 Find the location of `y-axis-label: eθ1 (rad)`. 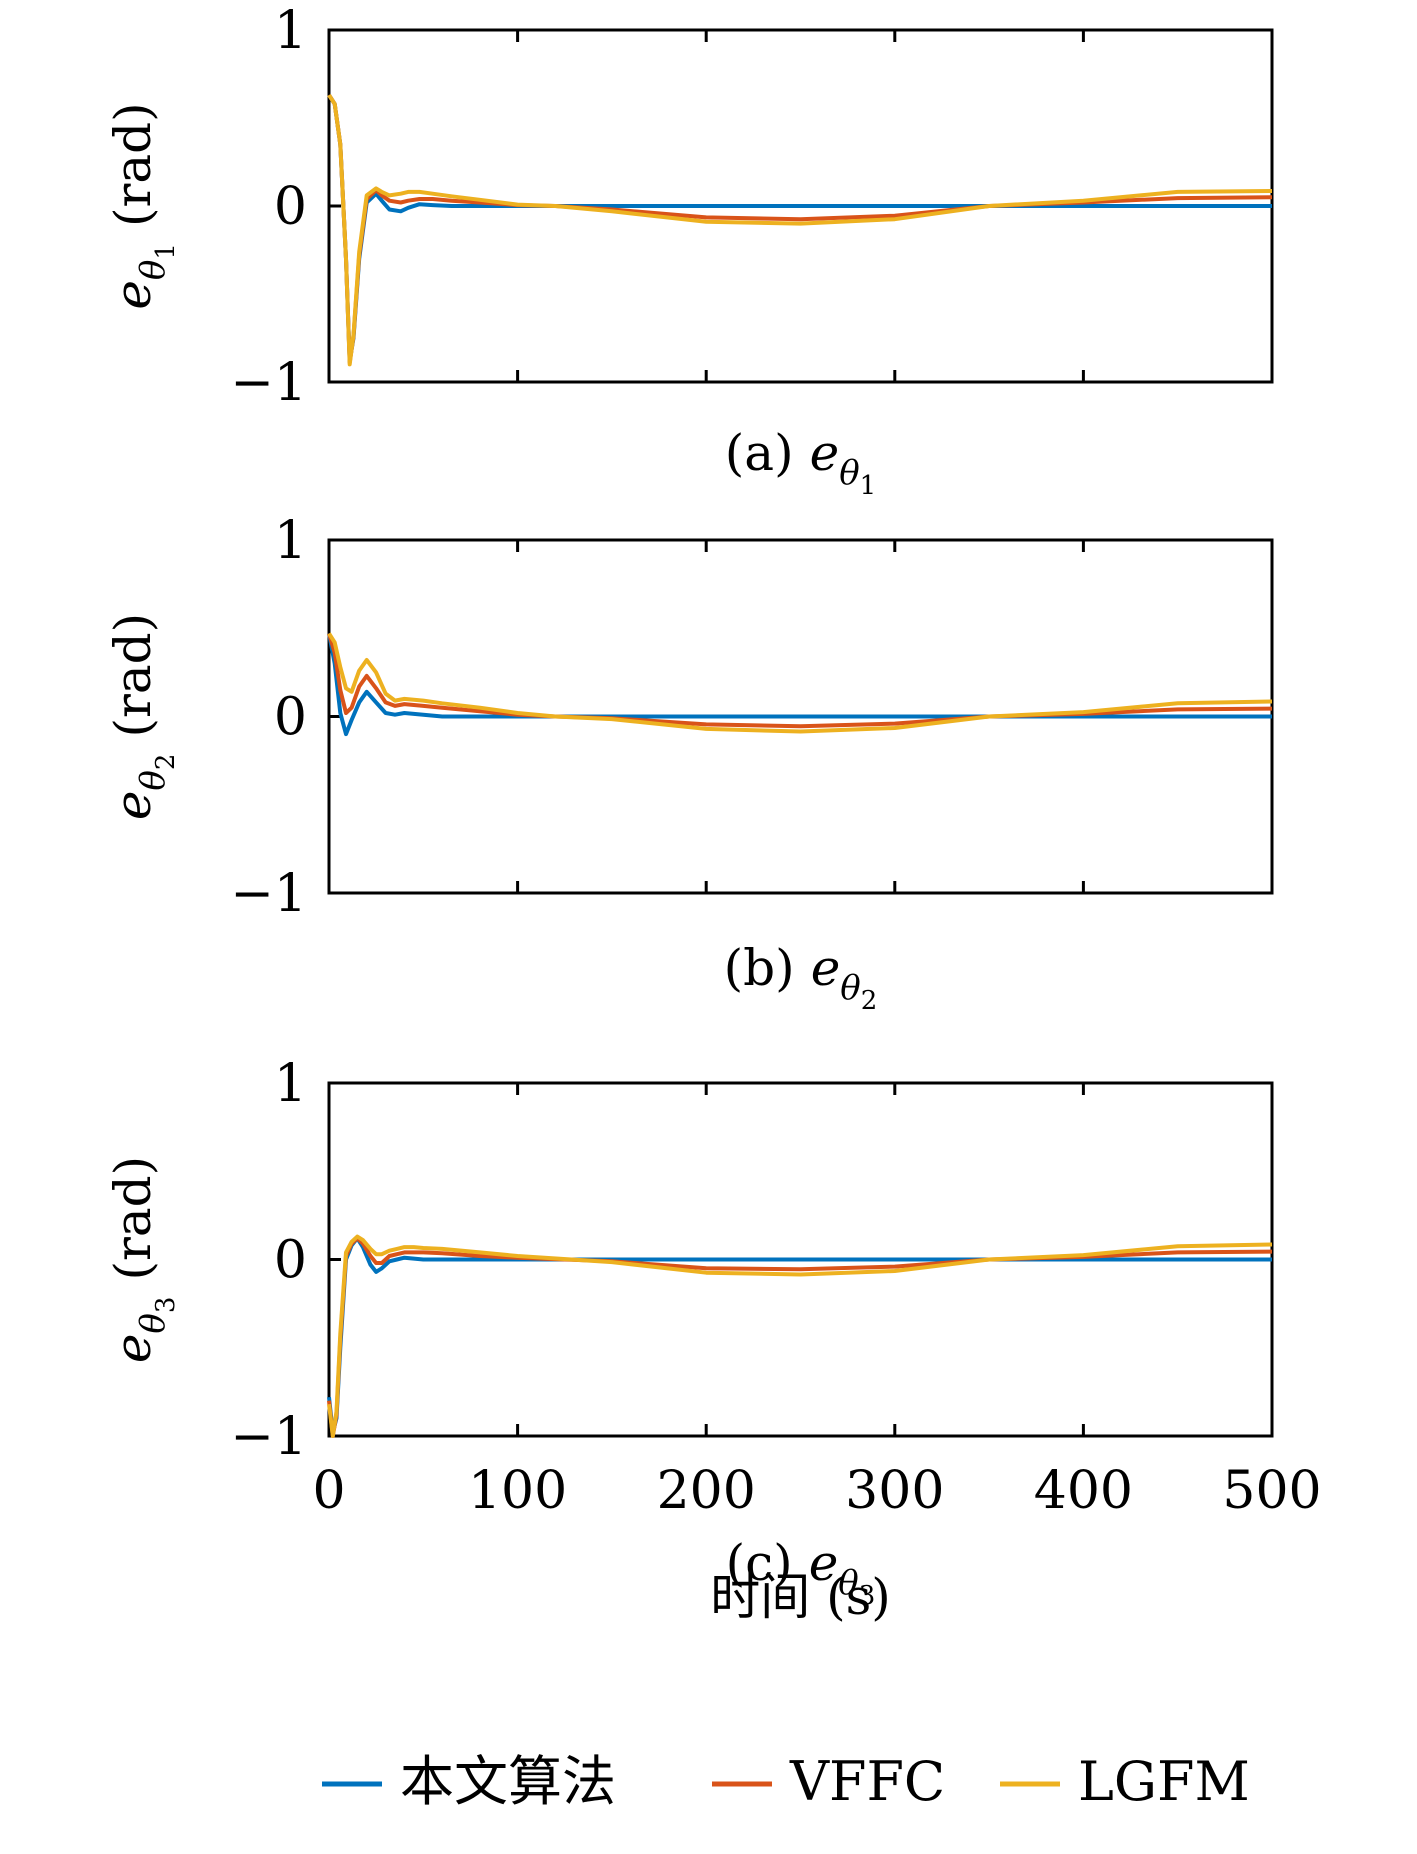

y-axis-label: eθ1 (rad) is located at coordinates (142, 205).